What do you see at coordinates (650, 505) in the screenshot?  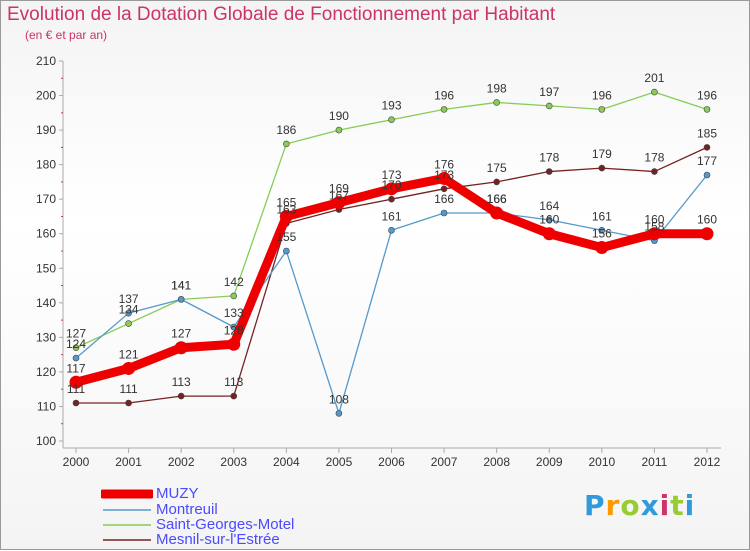 I see `logo-letter: x` at bounding box center [650, 505].